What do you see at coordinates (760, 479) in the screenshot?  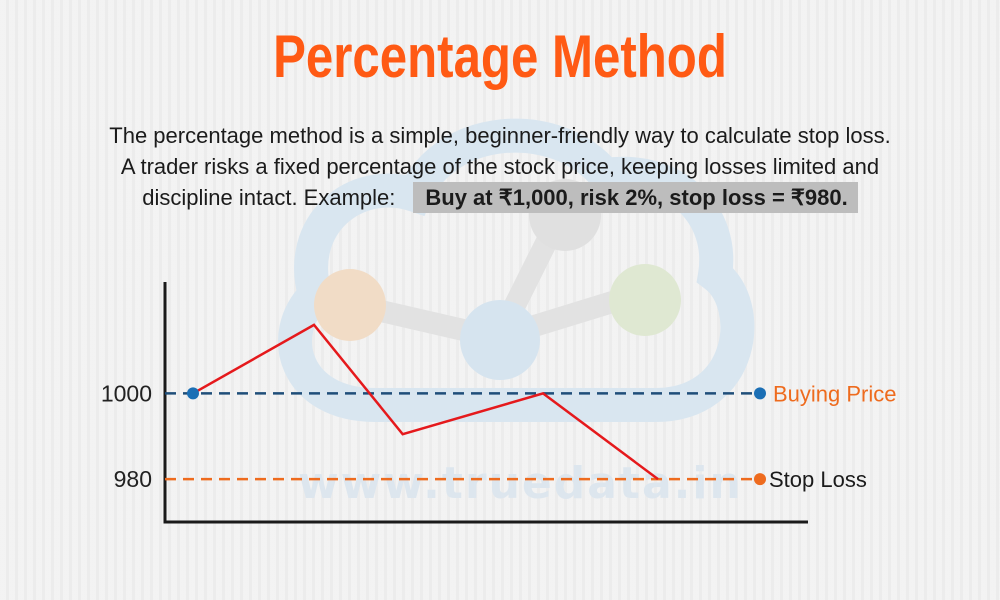 I see `stop-loss-dot` at bounding box center [760, 479].